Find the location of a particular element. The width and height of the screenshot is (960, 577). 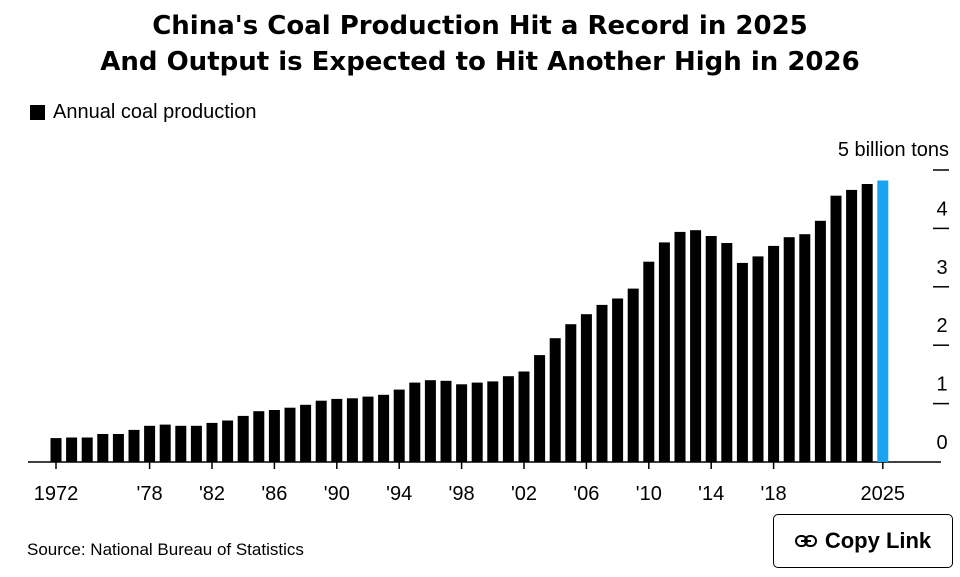

bar-2010 is located at coordinates (649, 361).